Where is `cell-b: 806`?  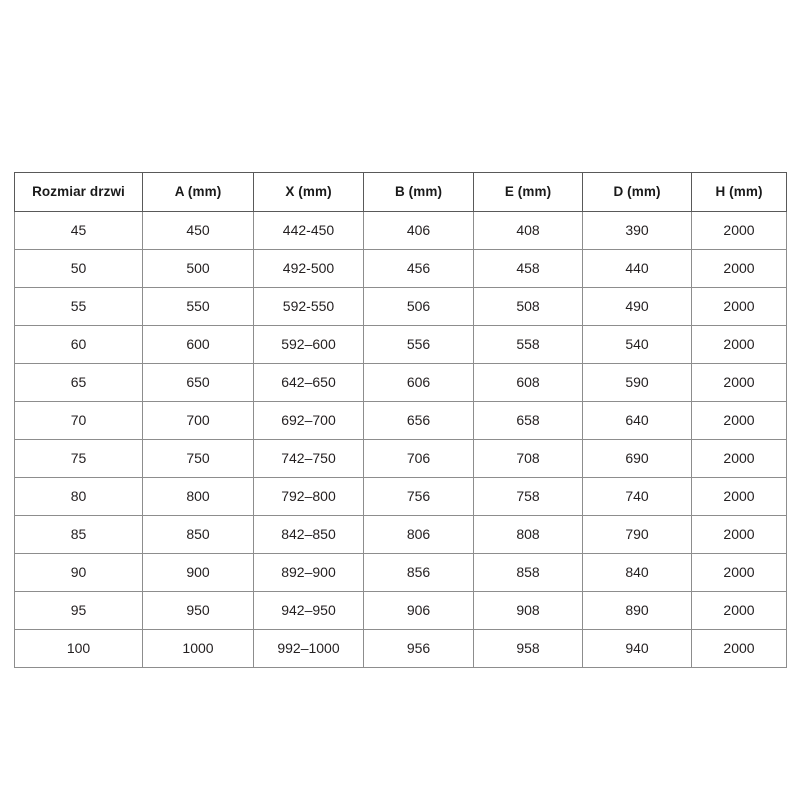
cell-b: 806 is located at coordinates (418, 534).